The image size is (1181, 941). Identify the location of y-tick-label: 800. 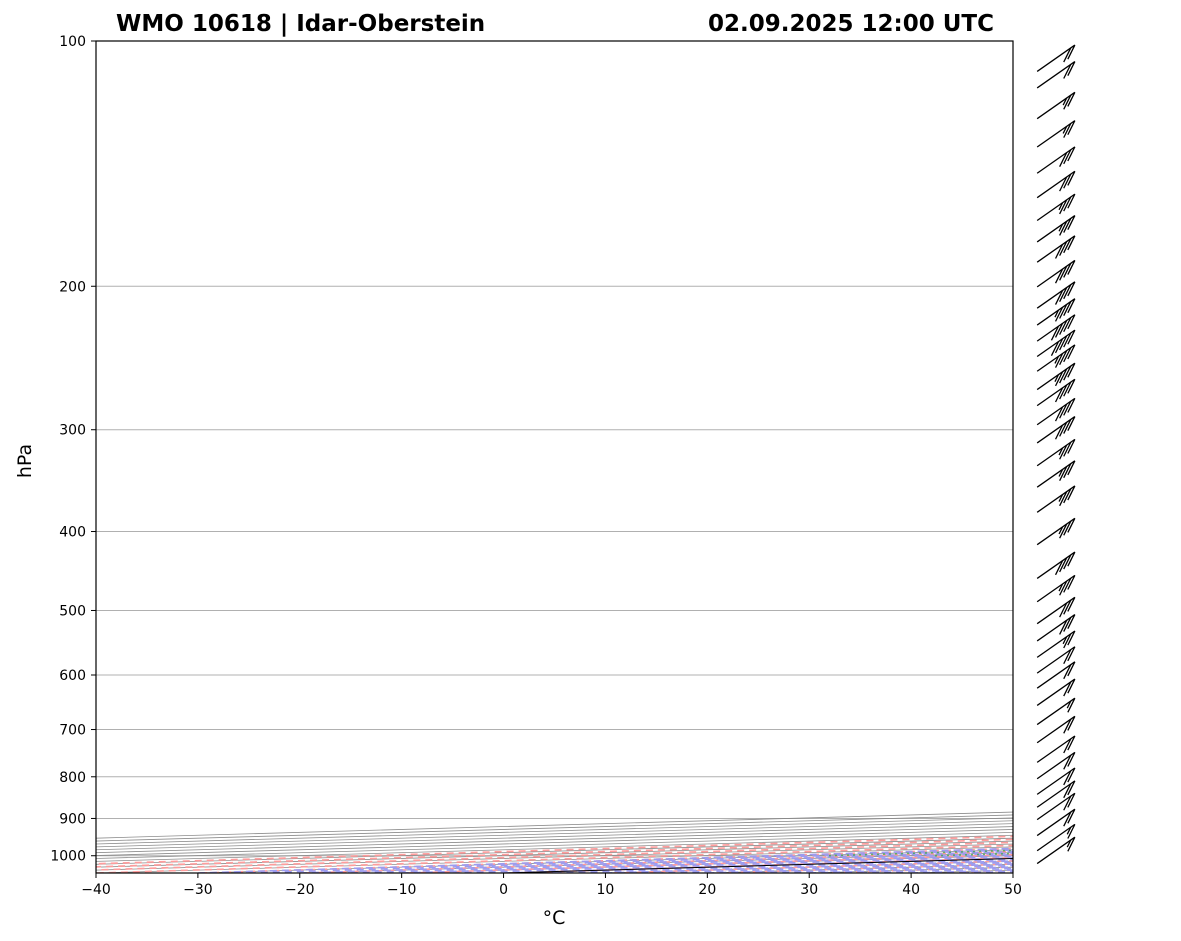
(72, 778).